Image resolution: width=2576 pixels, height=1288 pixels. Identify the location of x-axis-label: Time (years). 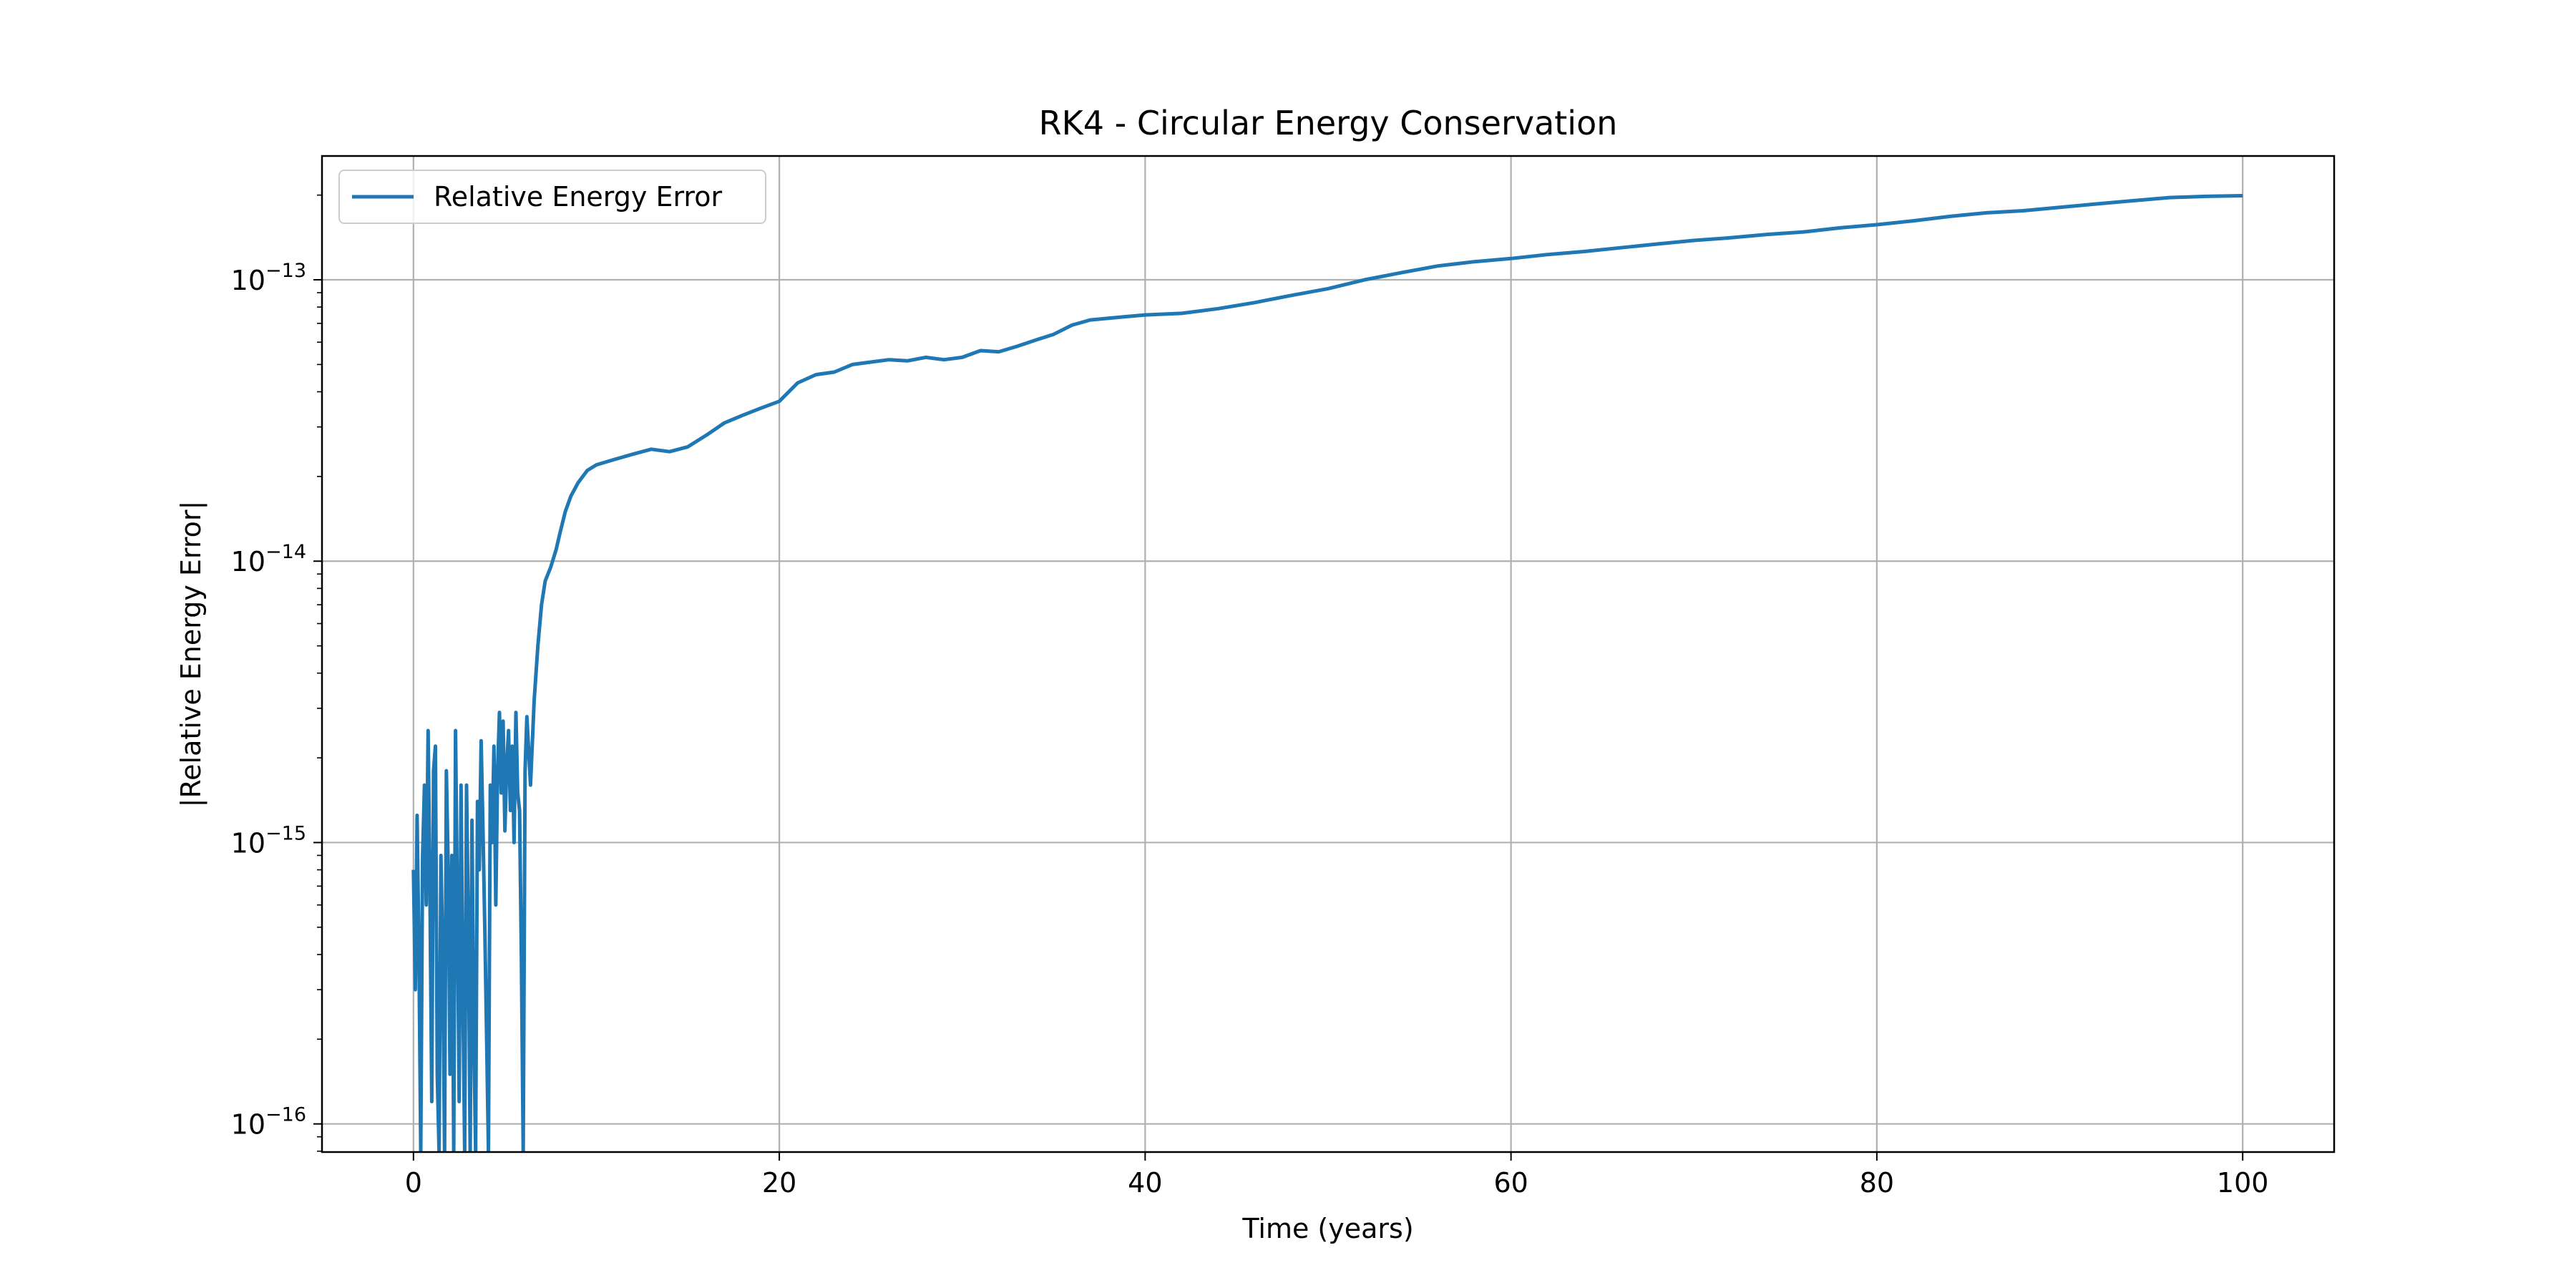
(1327, 1228).